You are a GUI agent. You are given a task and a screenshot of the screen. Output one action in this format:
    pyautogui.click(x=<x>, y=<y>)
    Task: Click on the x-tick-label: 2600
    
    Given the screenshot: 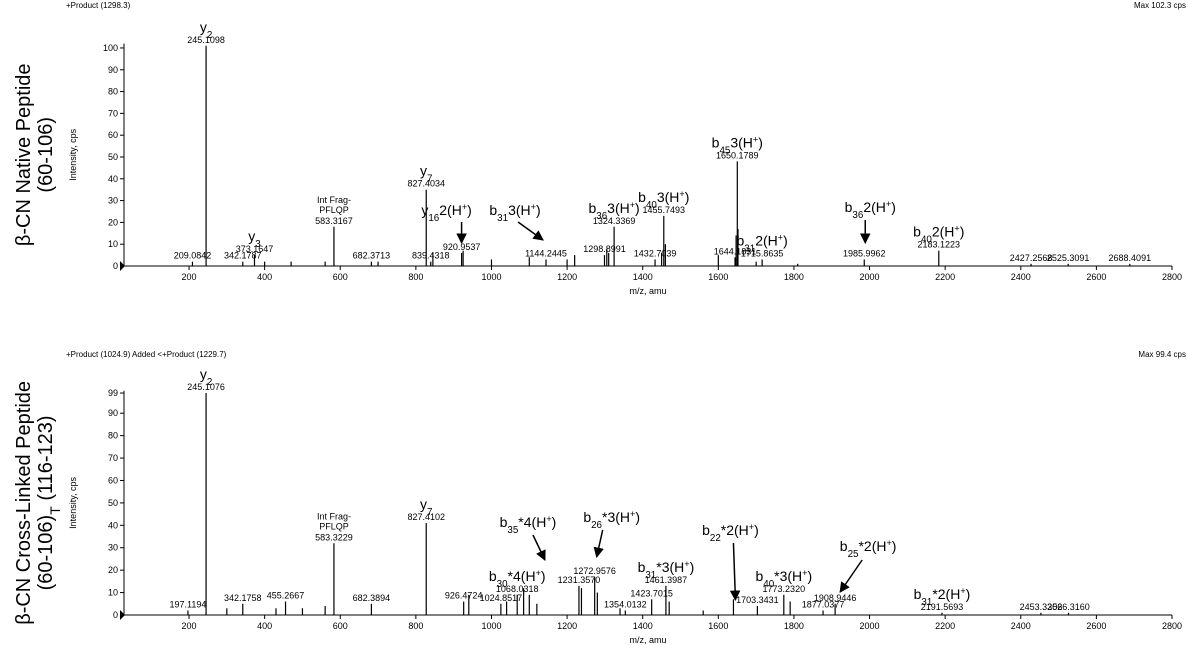 What is the action you would take?
    pyautogui.click(x=1096, y=277)
    